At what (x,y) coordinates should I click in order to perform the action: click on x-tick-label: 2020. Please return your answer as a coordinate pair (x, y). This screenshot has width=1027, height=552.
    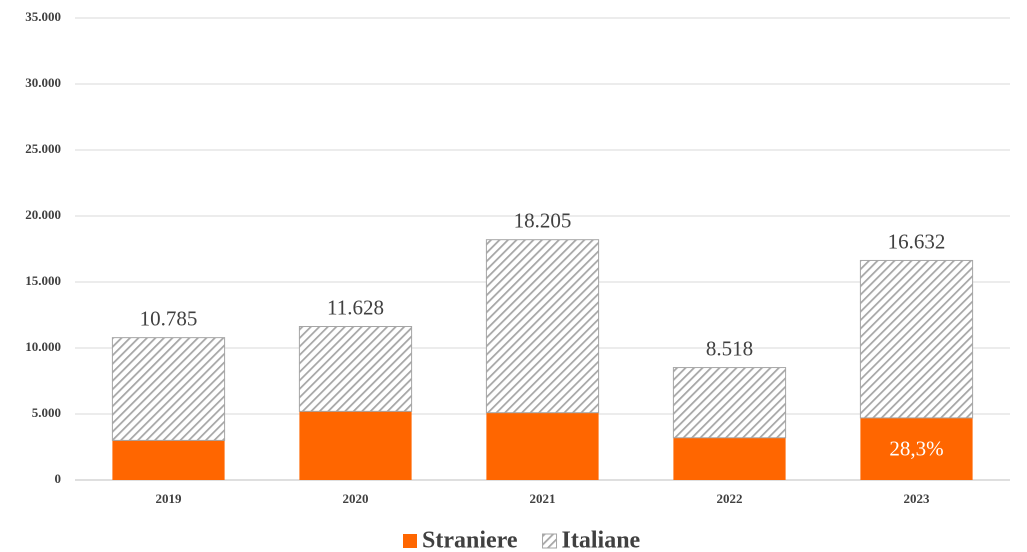
    Looking at the image, I should click on (356, 498).